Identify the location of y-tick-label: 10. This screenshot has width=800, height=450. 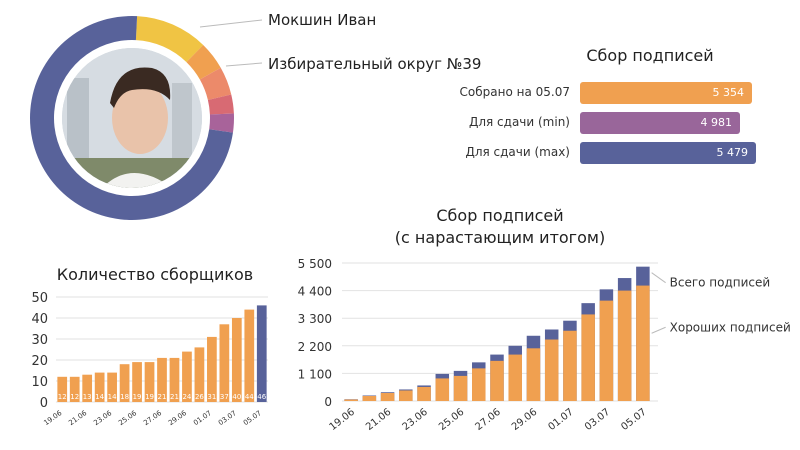
(39, 382).